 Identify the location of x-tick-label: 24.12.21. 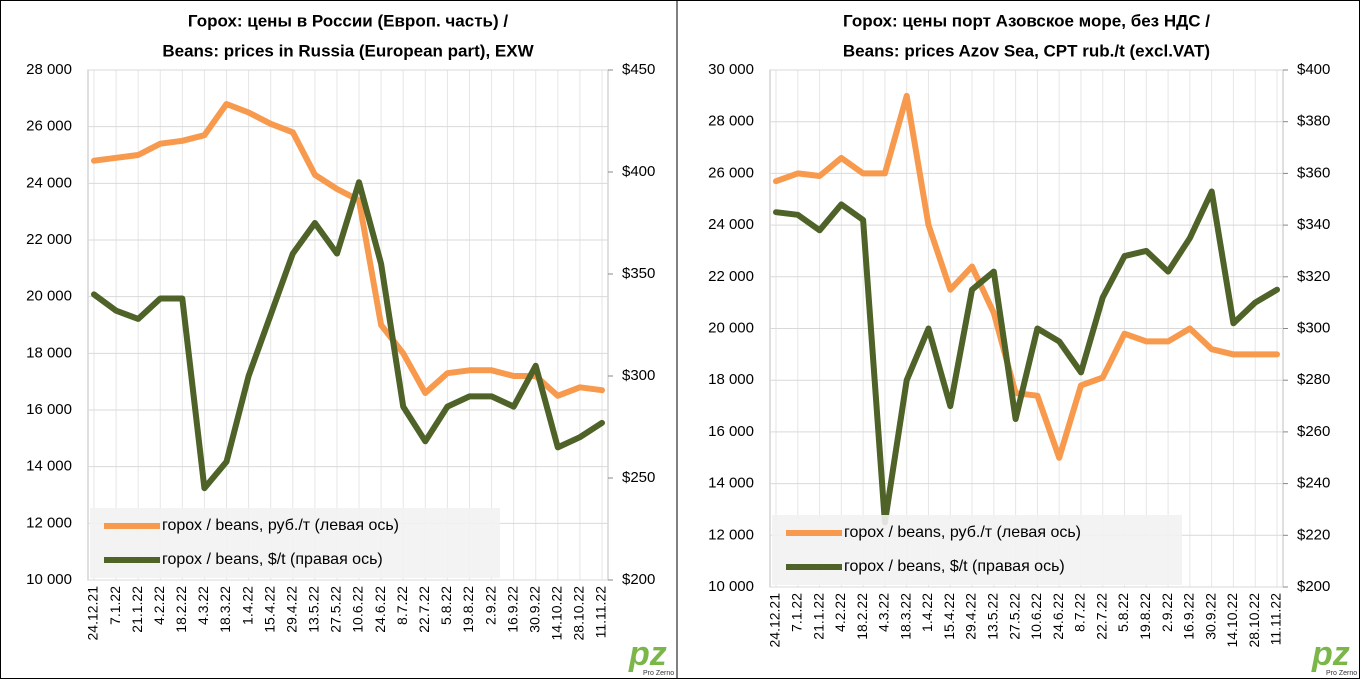
(93, 613).